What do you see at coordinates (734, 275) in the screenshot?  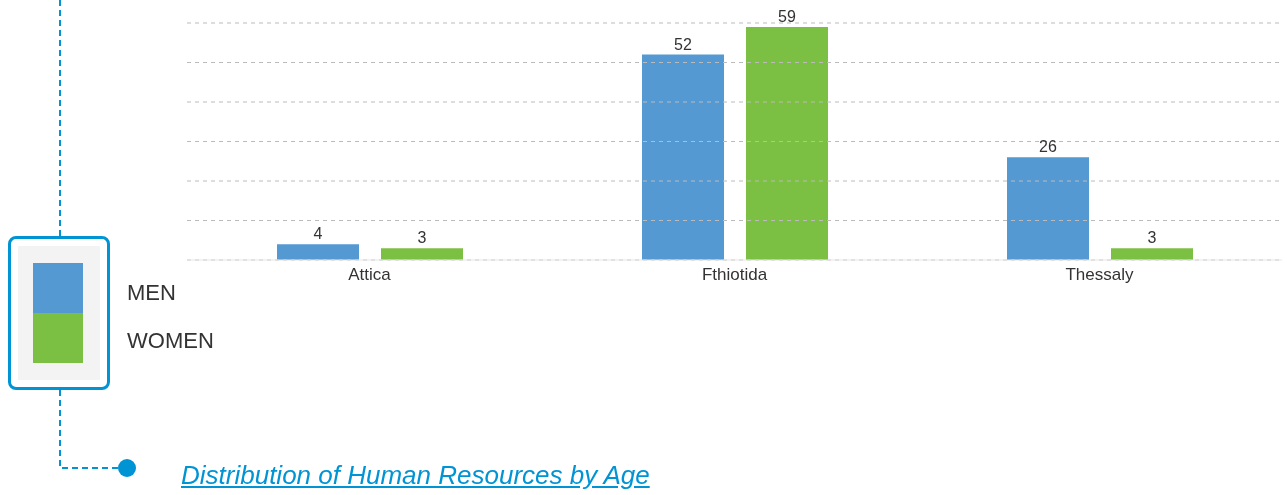 I see `x-tick-label: Fthiotida` at bounding box center [734, 275].